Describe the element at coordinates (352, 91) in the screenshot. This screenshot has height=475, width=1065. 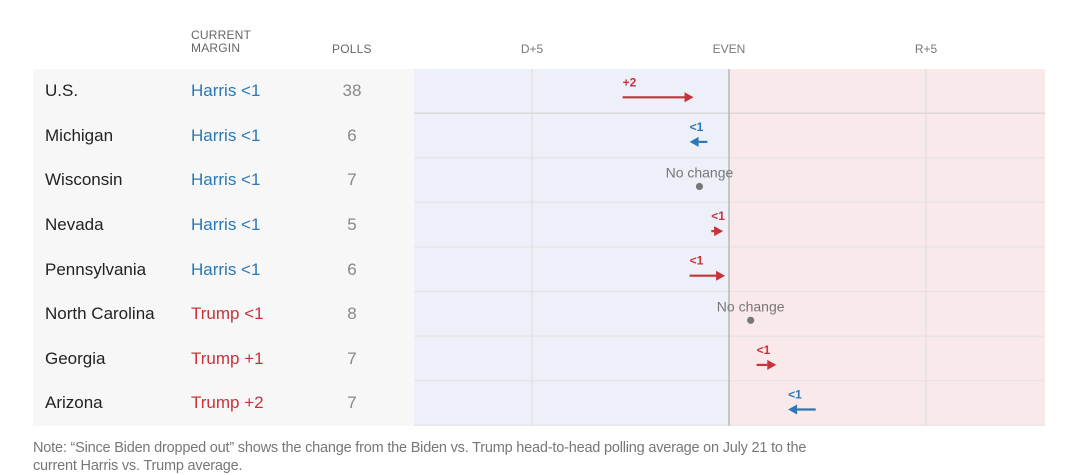
I see `polls-count: 38` at that location.